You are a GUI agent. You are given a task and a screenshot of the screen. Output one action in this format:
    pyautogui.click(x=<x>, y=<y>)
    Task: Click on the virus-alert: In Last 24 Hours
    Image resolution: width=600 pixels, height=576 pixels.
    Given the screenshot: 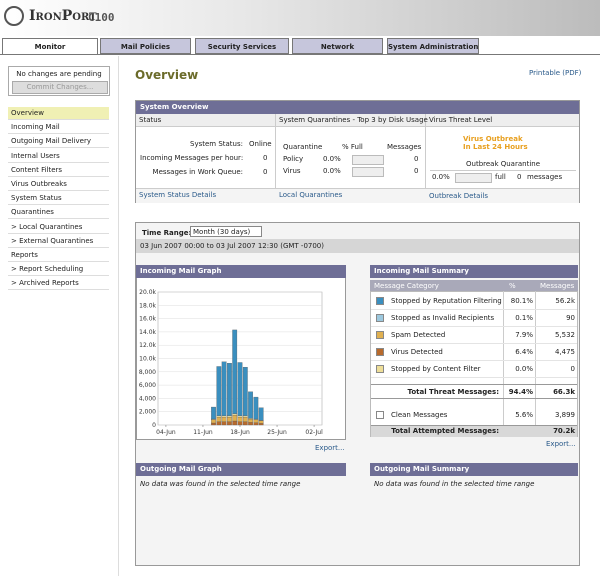 What is the action you would take?
    pyautogui.click(x=495, y=147)
    